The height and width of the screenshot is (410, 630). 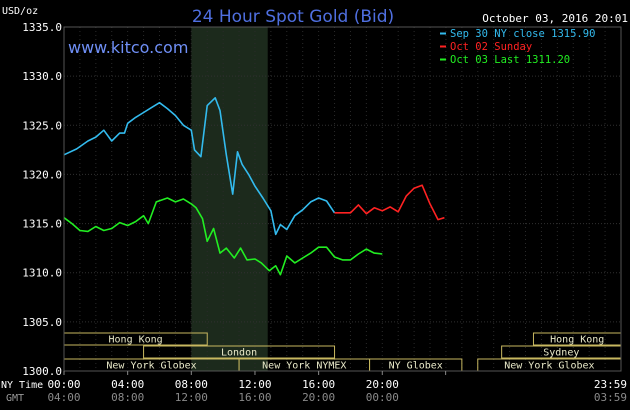 What do you see at coordinates (42, 224) in the screenshot?
I see `y-tick-label: 1315.0` at bounding box center [42, 224].